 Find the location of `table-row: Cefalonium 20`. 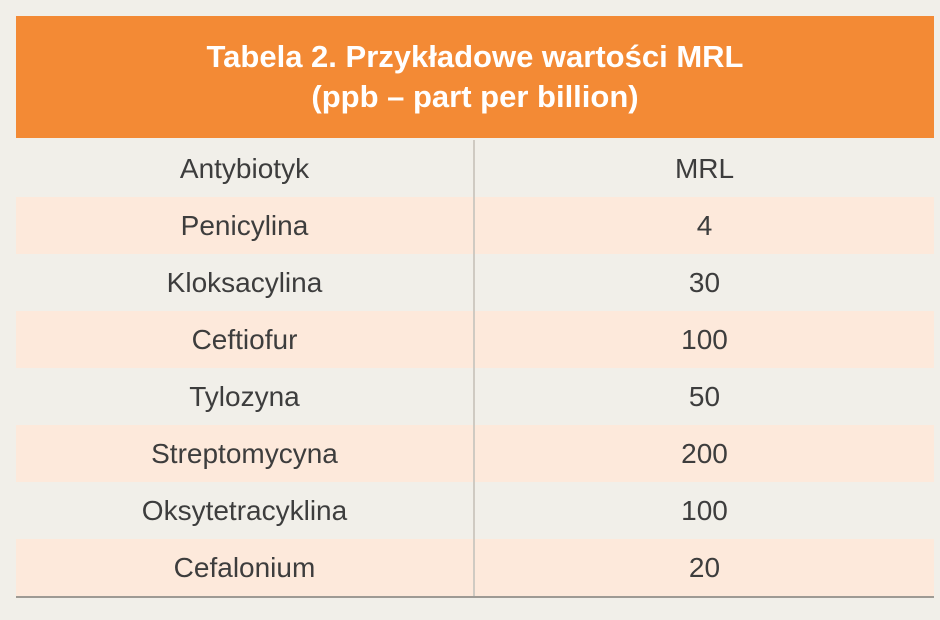

table-row: Cefalonium 20 is located at coordinates (475, 567).